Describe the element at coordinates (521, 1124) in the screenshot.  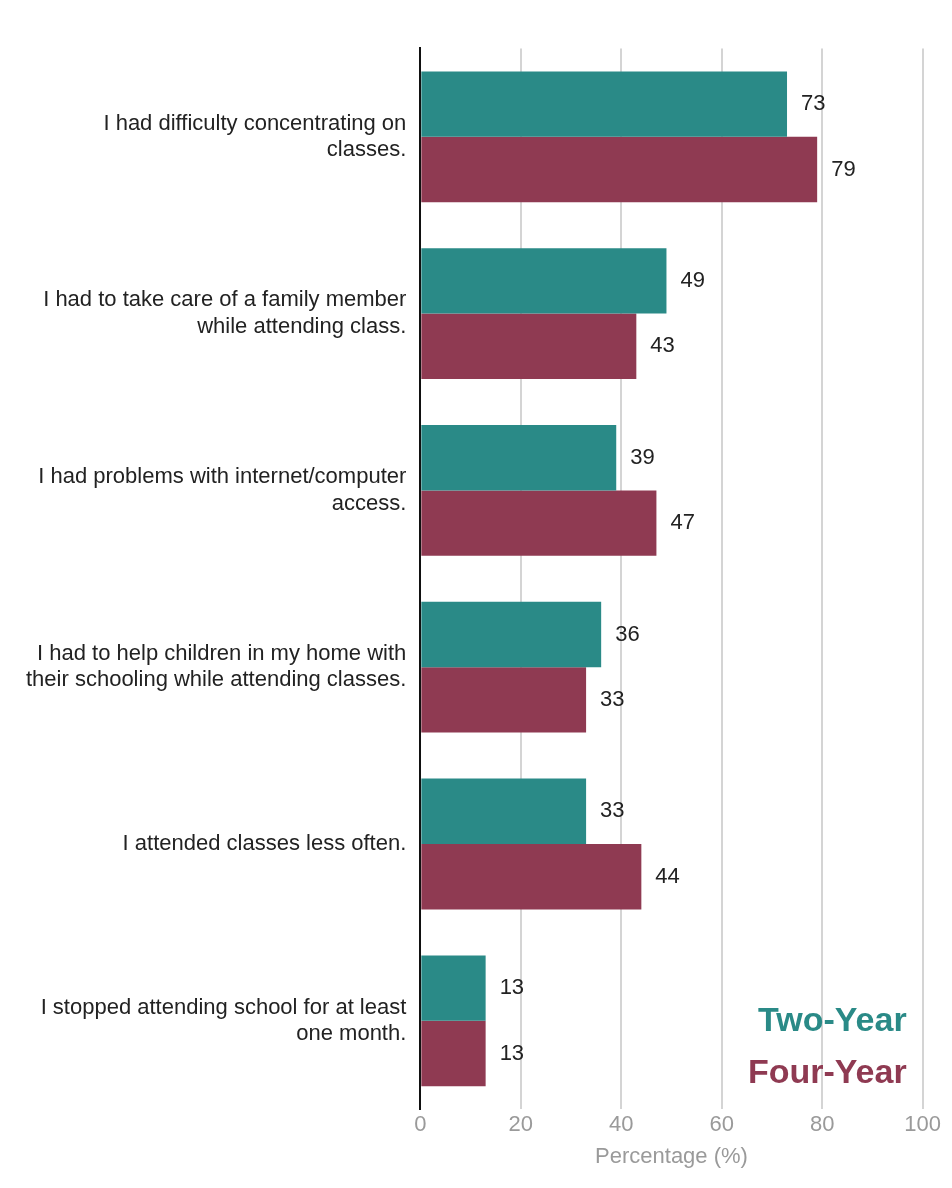
I see `x-tick-label: 20` at that location.